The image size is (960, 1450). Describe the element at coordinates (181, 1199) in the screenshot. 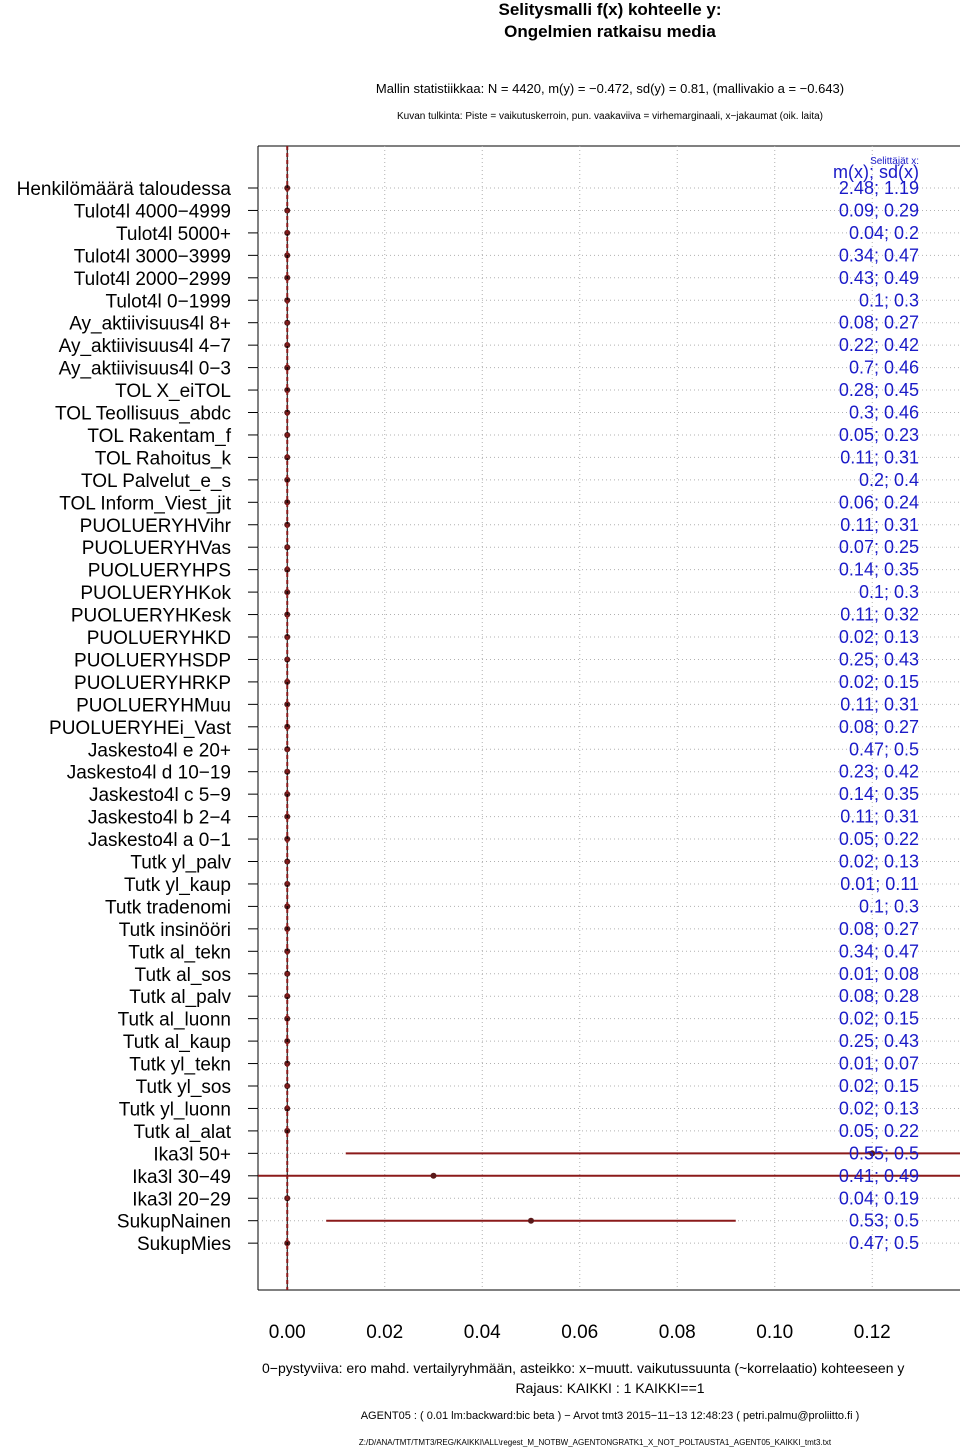

I see `y-tick-label: Ika3l 20−29` at that location.